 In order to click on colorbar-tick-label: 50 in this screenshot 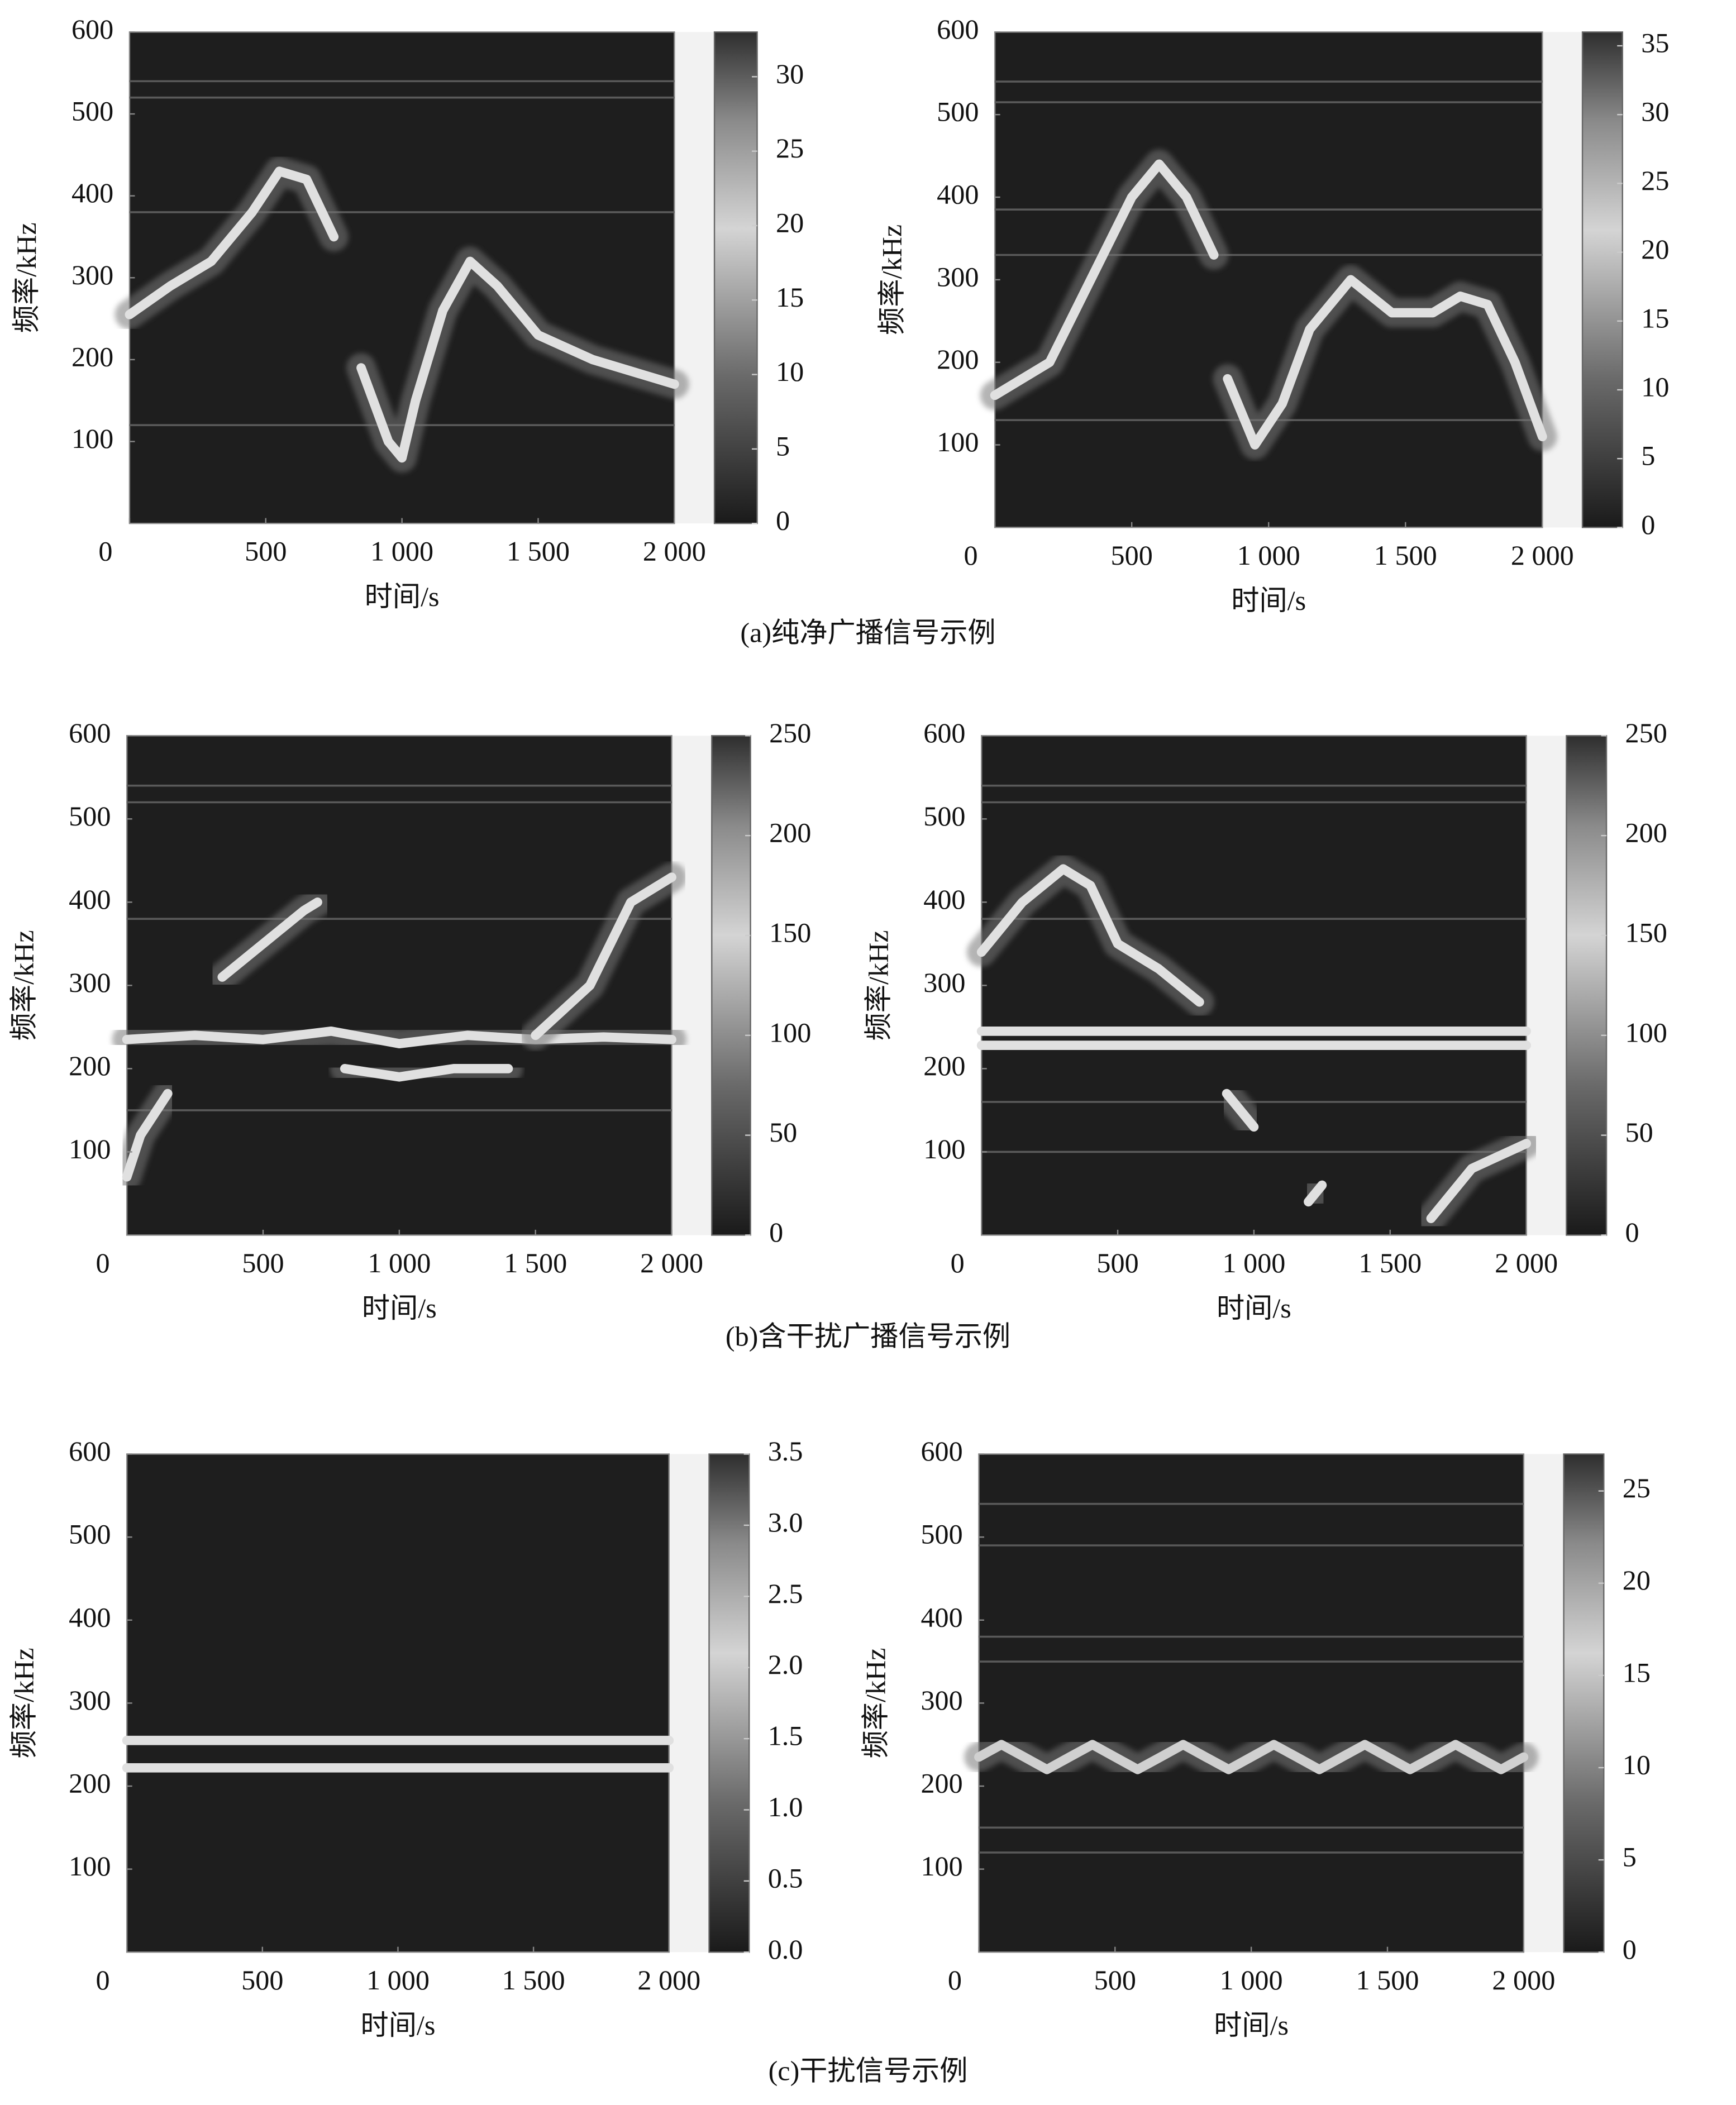, I will do `click(1639, 1132)`.